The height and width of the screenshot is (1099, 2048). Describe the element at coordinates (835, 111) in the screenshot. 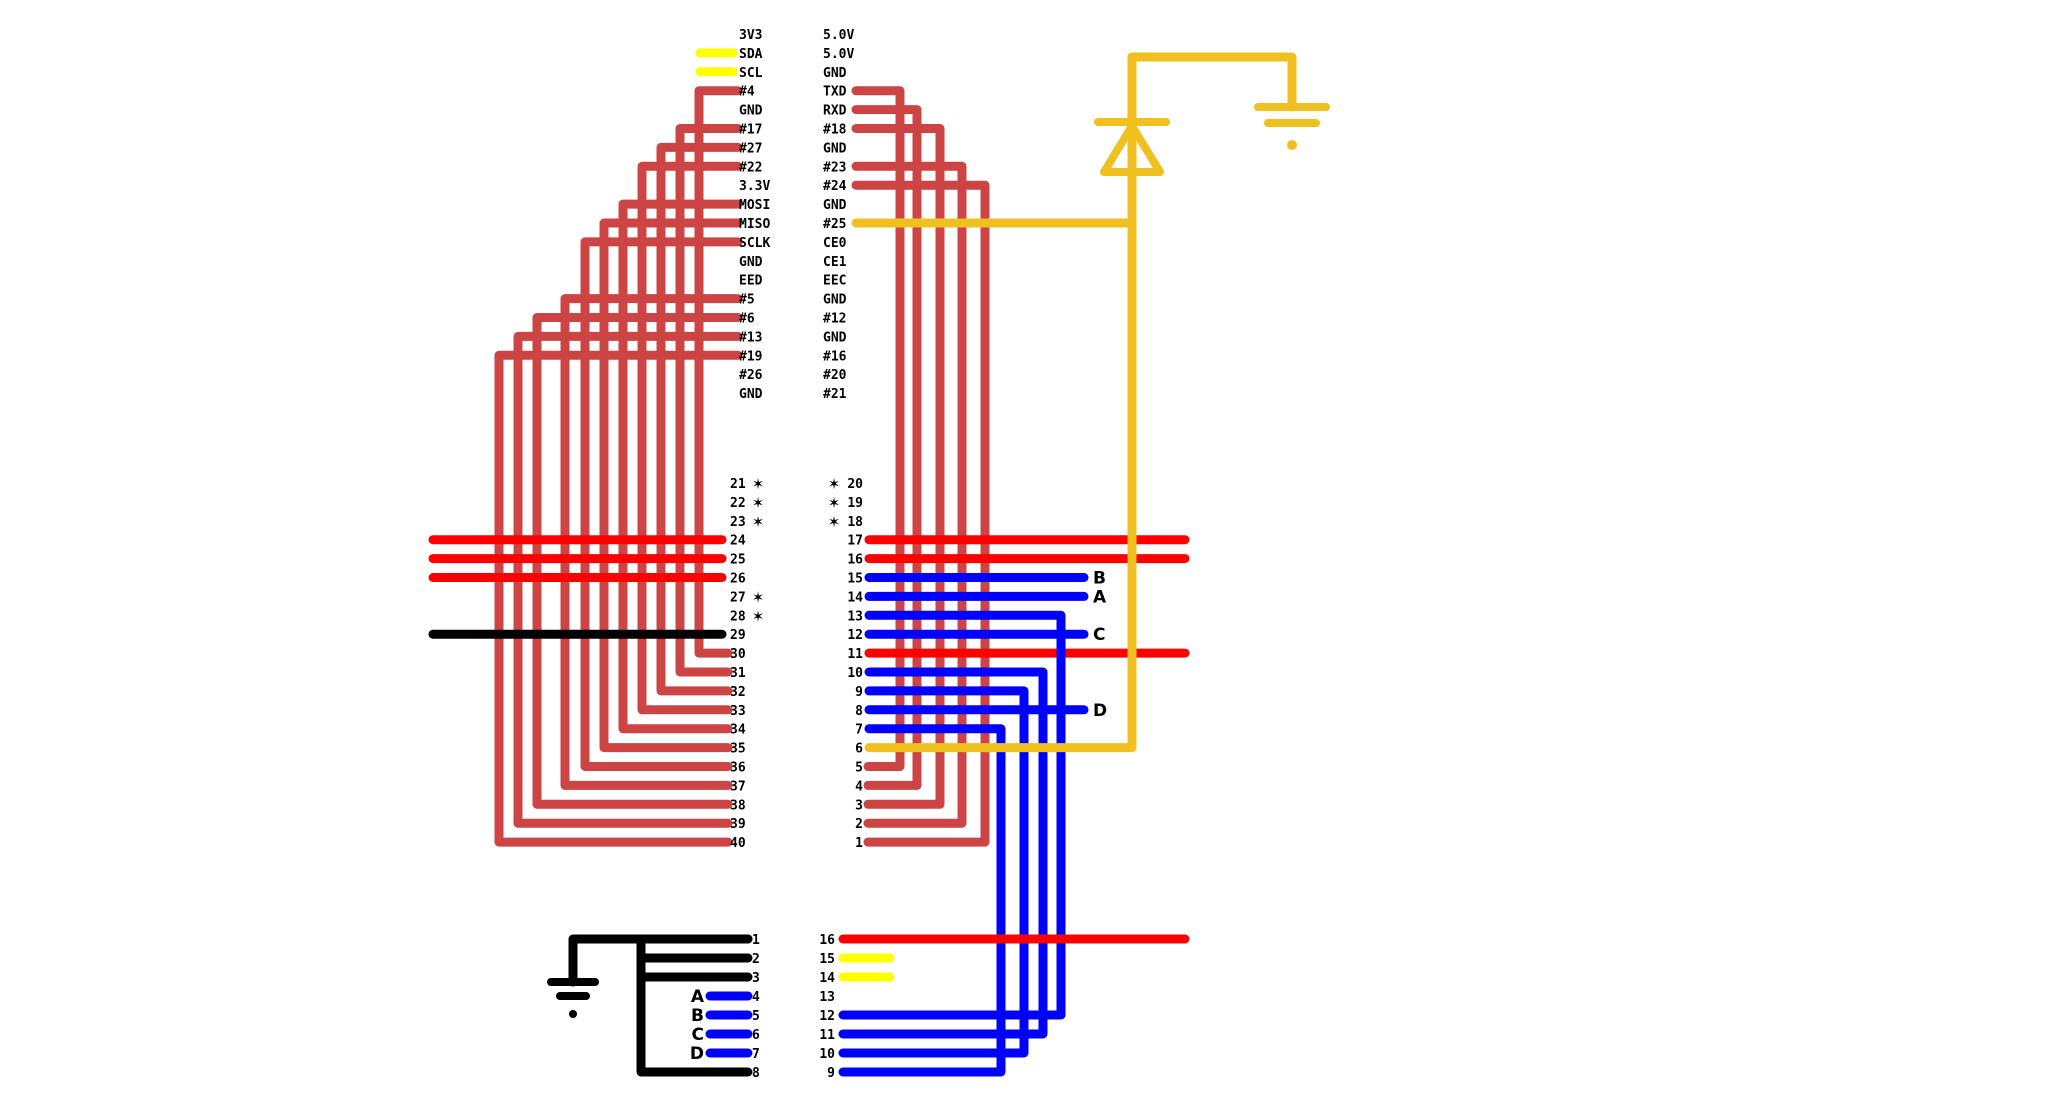

I see `gpio-right-label: RXD` at that location.